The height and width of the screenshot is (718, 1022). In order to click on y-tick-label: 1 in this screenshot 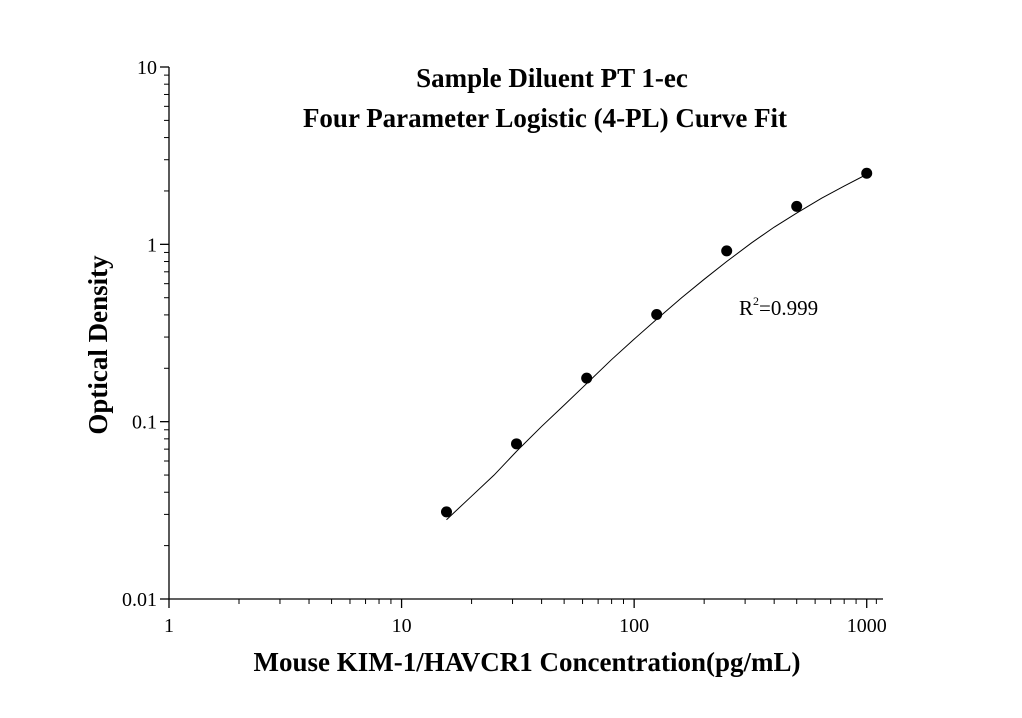, I will do `click(152, 245)`.